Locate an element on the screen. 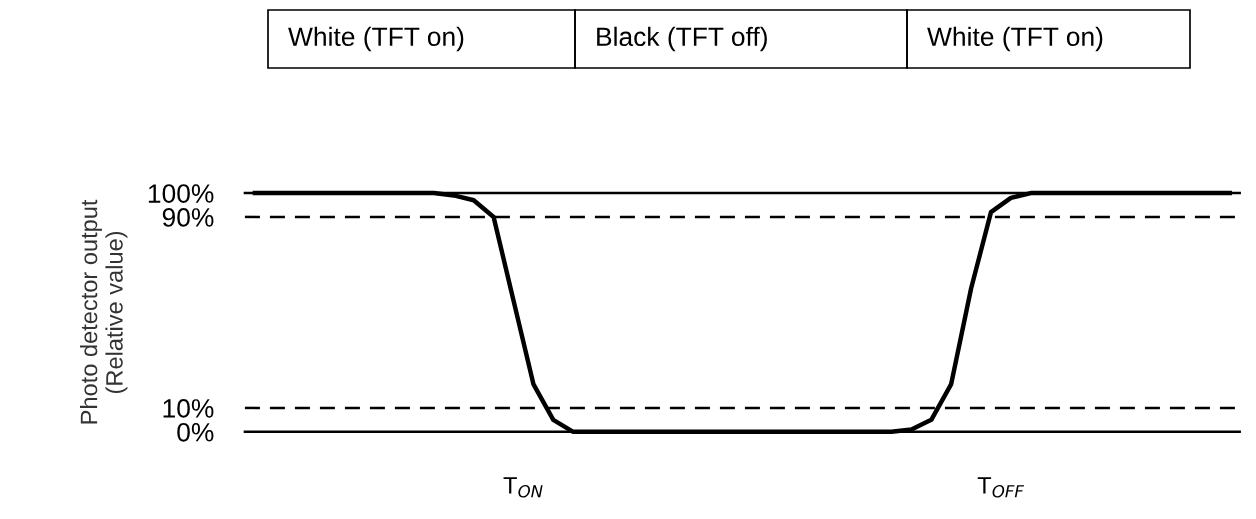 This screenshot has height=519, width=1256. text: Black (TFT off) is located at coordinates (682, 39).